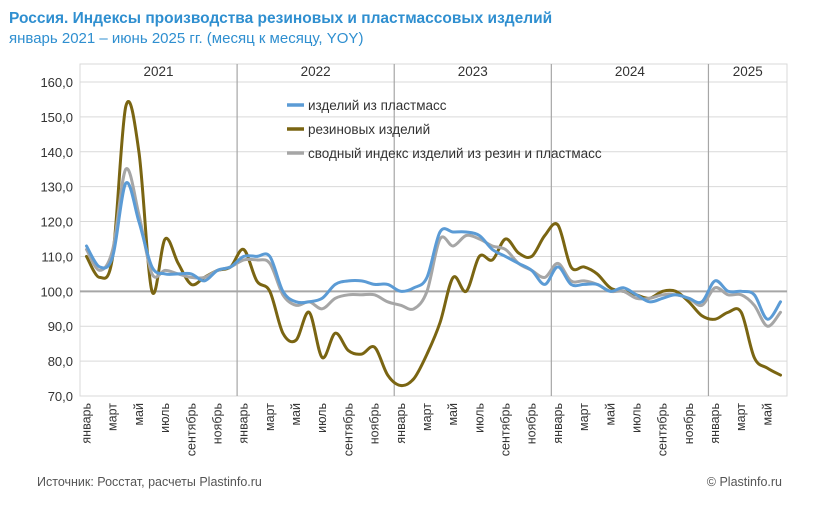  What do you see at coordinates (630, 71) in the screenshot?
I see `year-label: 2024` at bounding box center [630, 71].